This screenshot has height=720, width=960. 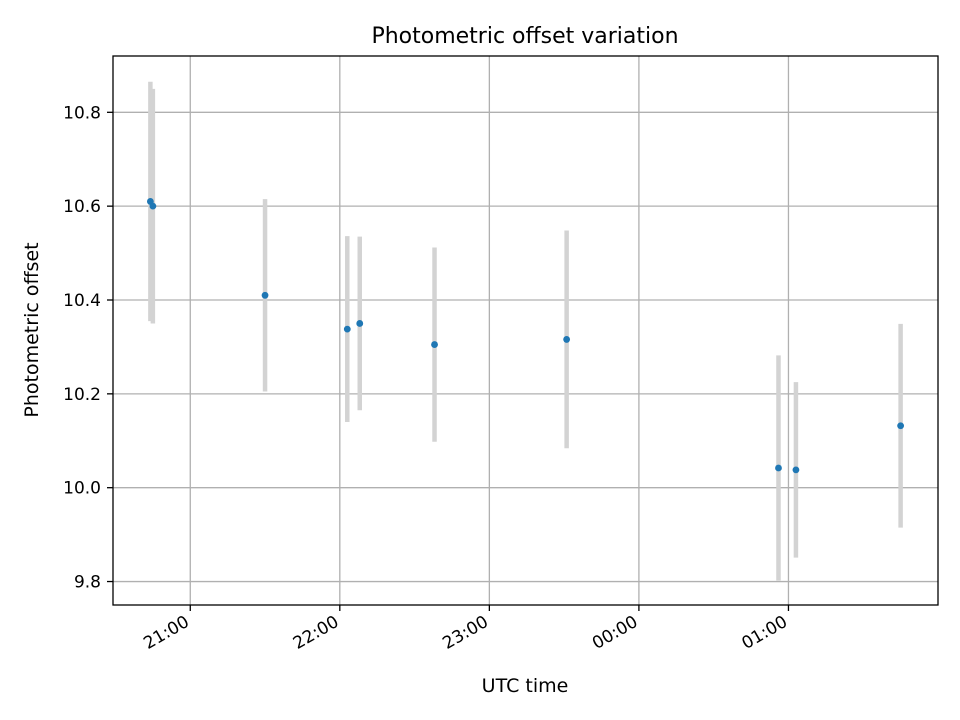 I want to click on y-tick-label: 10.8, so click(x=82, y=113).